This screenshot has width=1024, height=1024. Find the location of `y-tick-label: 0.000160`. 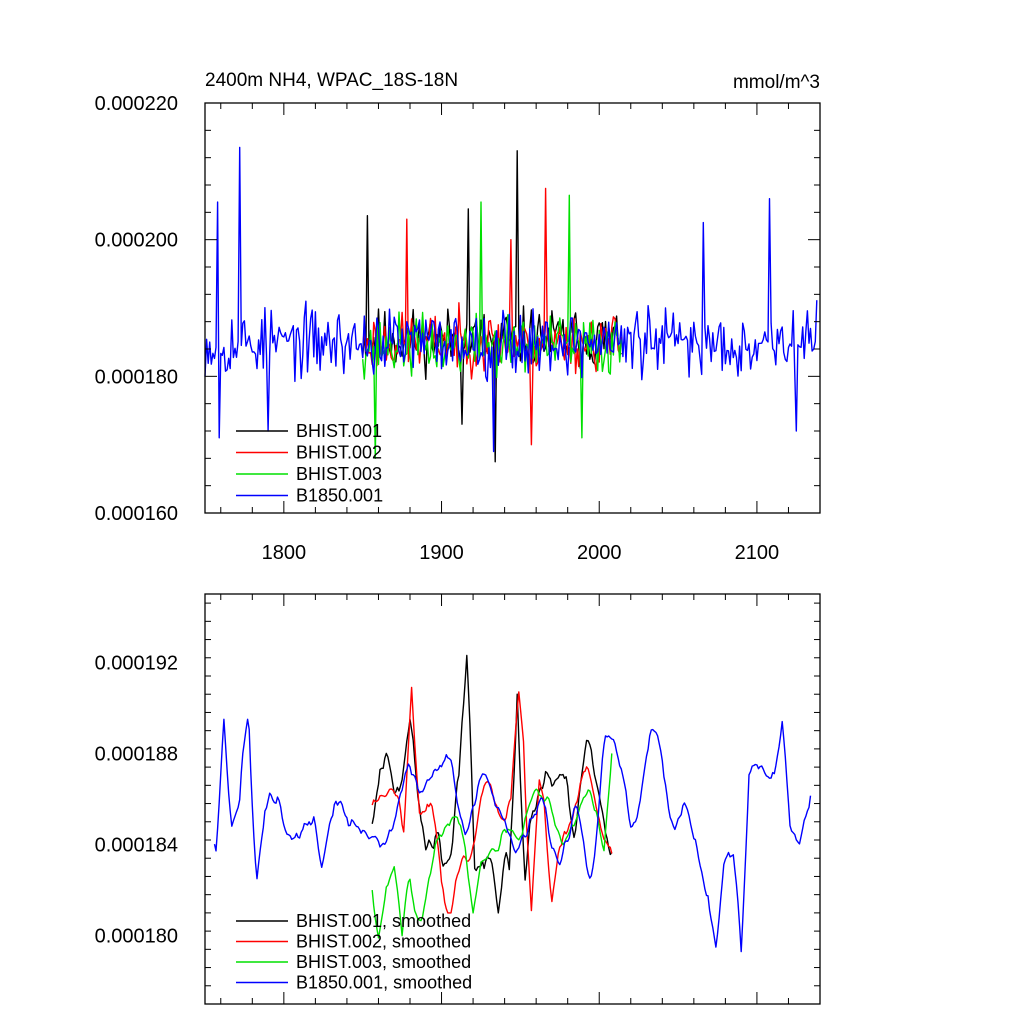

y-tick-label: 0.000160 is located at coordinates (136, 514).